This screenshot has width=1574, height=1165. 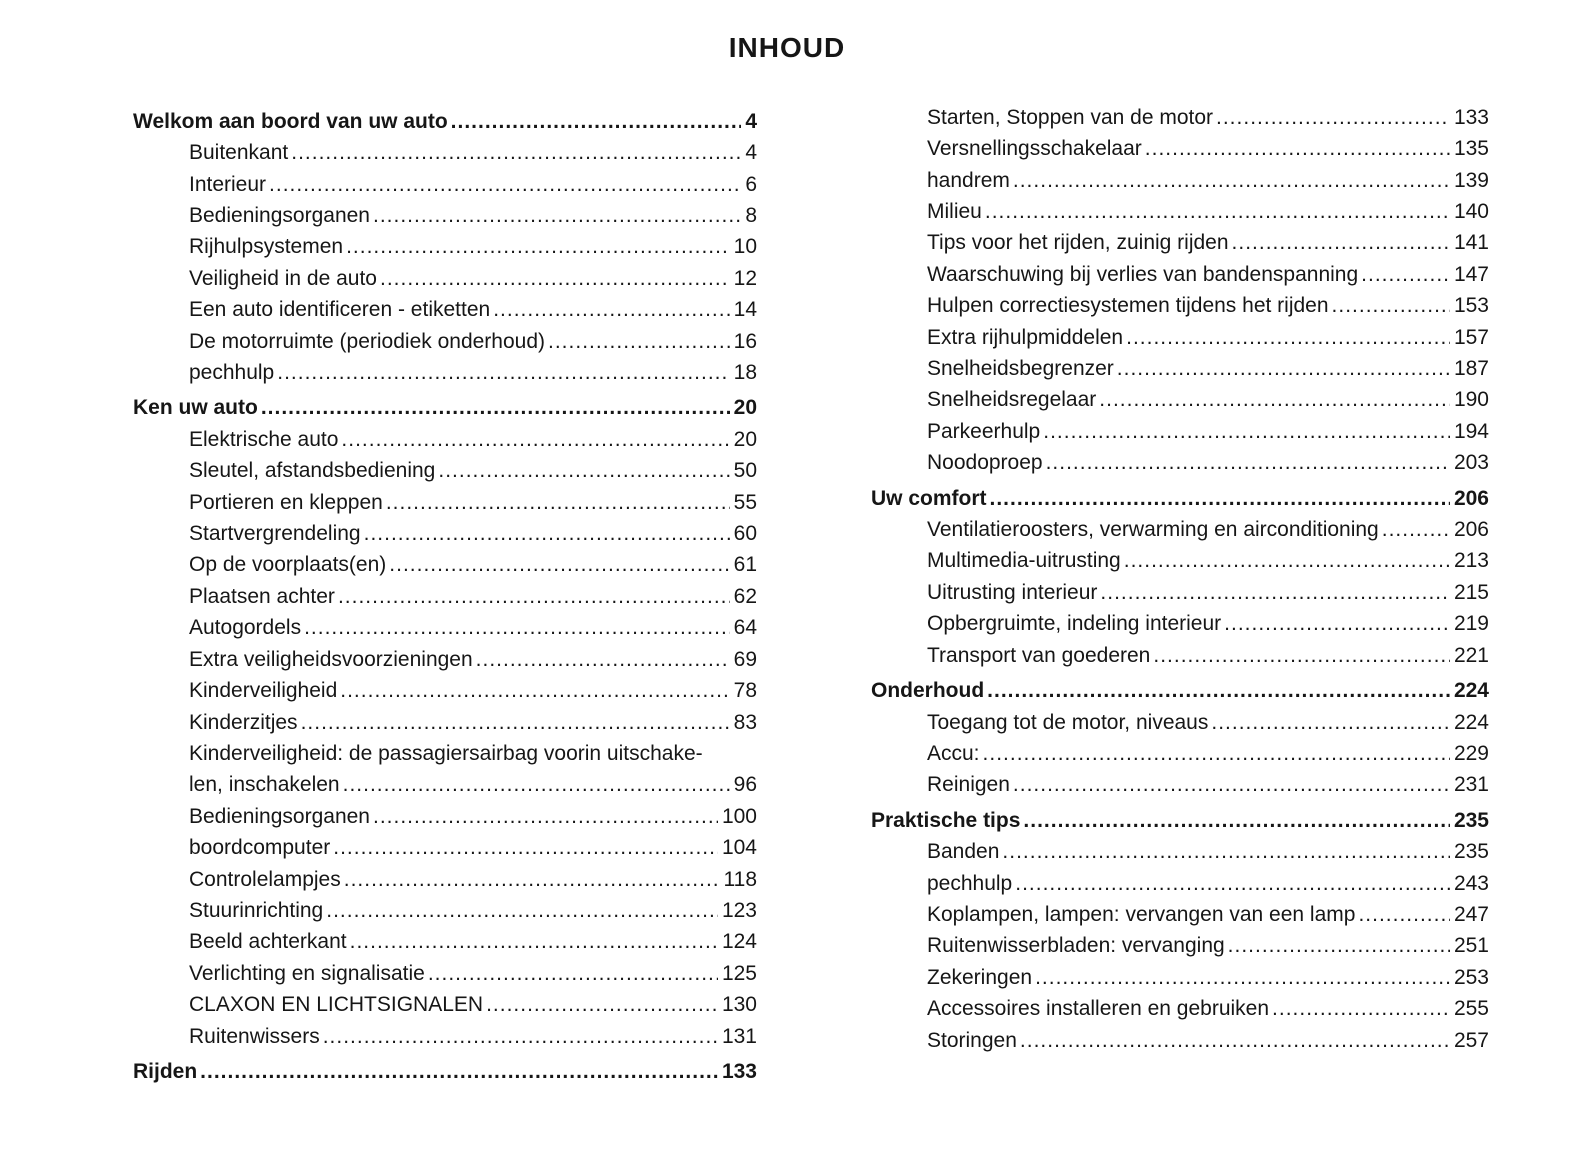 I want to click on toc-entry: Bedieningsorganen 100, so click(x=445, y=816).